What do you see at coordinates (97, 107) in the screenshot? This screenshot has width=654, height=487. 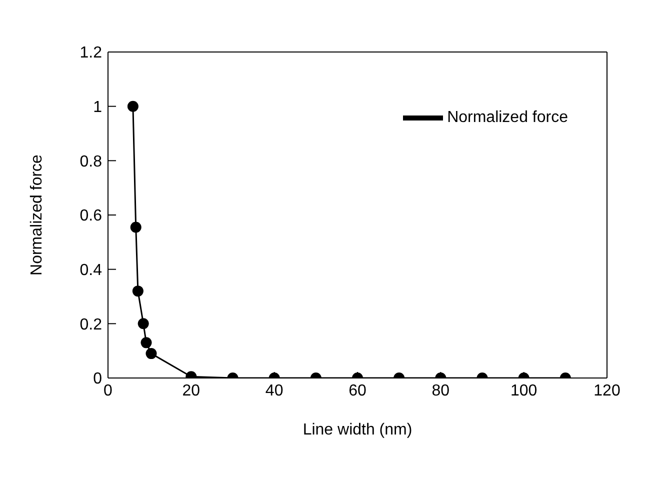 I see `y-tick-label: 1` at bounding box center [97, 107].